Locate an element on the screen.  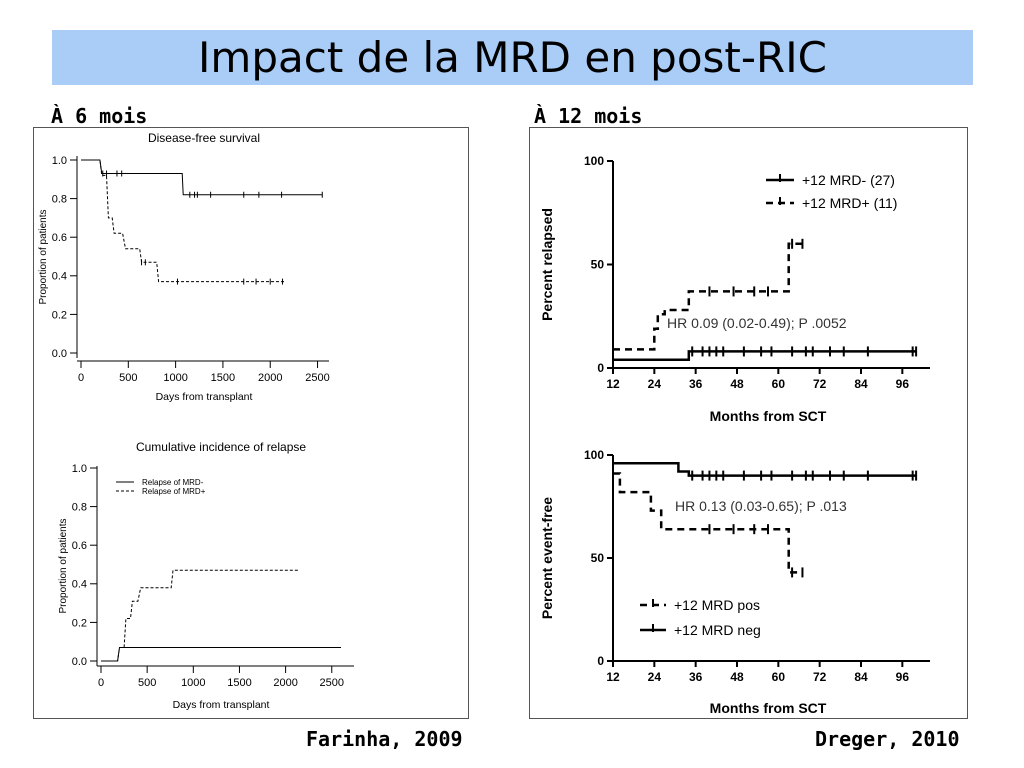
left-citation: Farinha, 2009 is located at coordinates (384, 739).